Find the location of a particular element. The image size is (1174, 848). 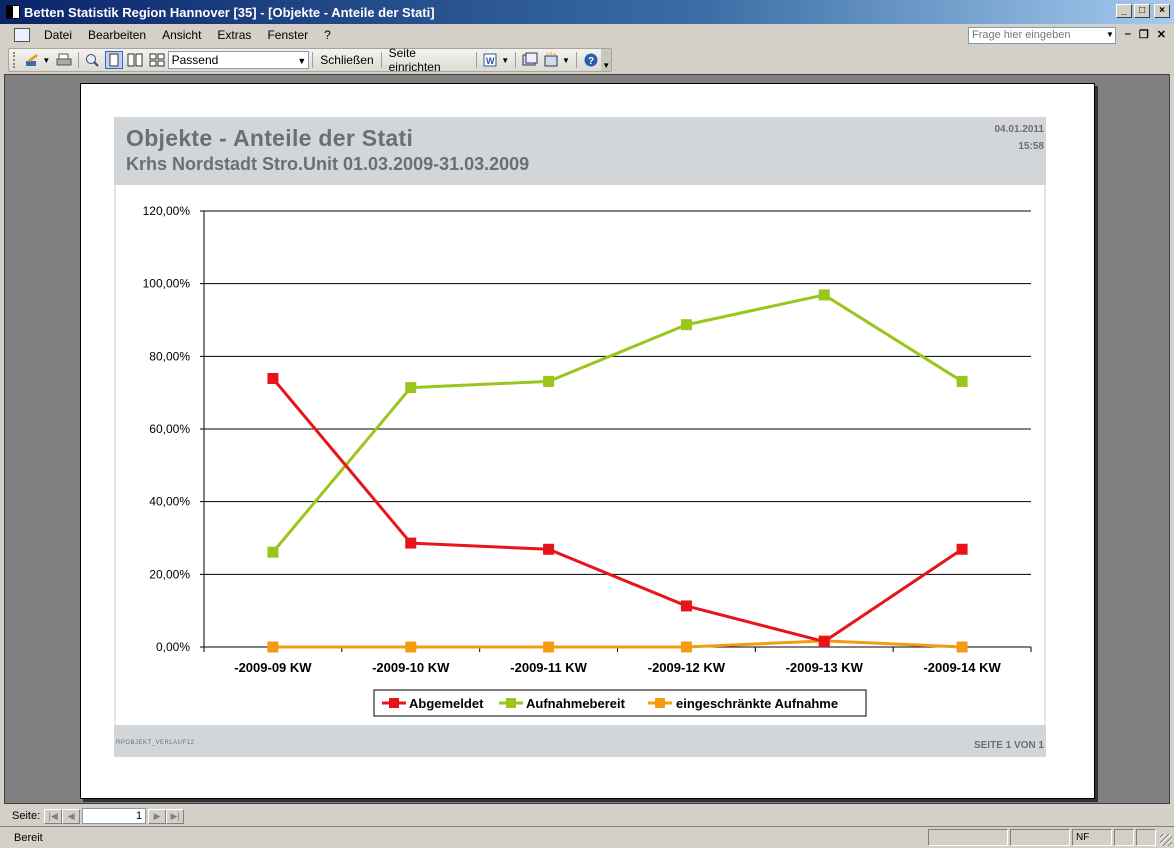

document-icon is located at coordinates (22, 35).